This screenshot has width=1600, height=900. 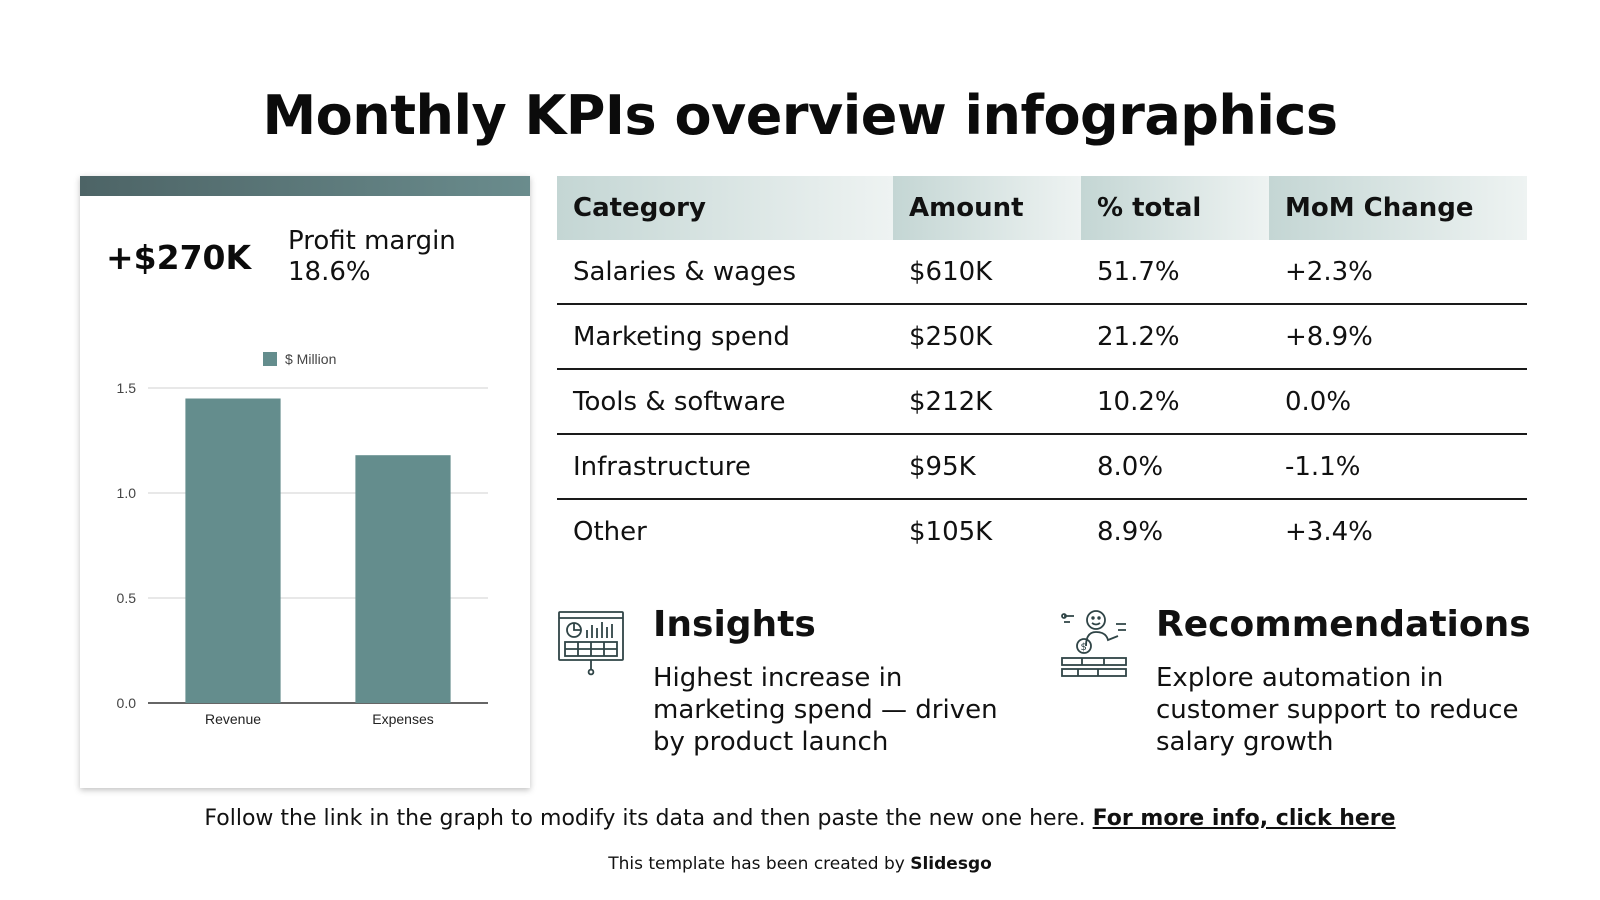 I want to click on header-mom-change: MoM Change, so click(x=1398, y=208).